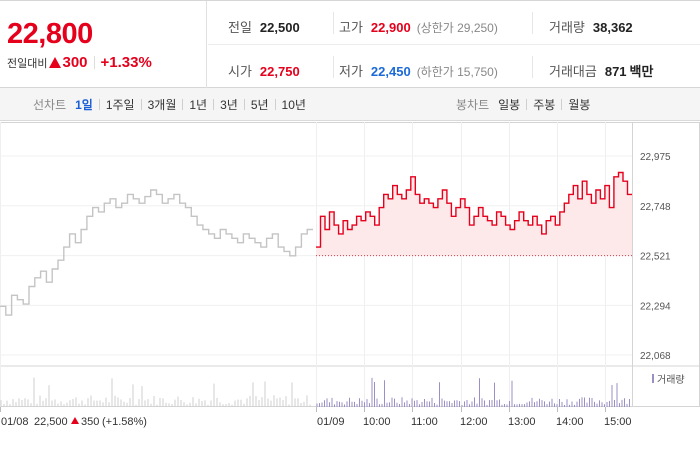 Image resolution: width=700 pixels, height=450 pixels. I want to click on line-chart-label: 선차트, so click(50, 105).